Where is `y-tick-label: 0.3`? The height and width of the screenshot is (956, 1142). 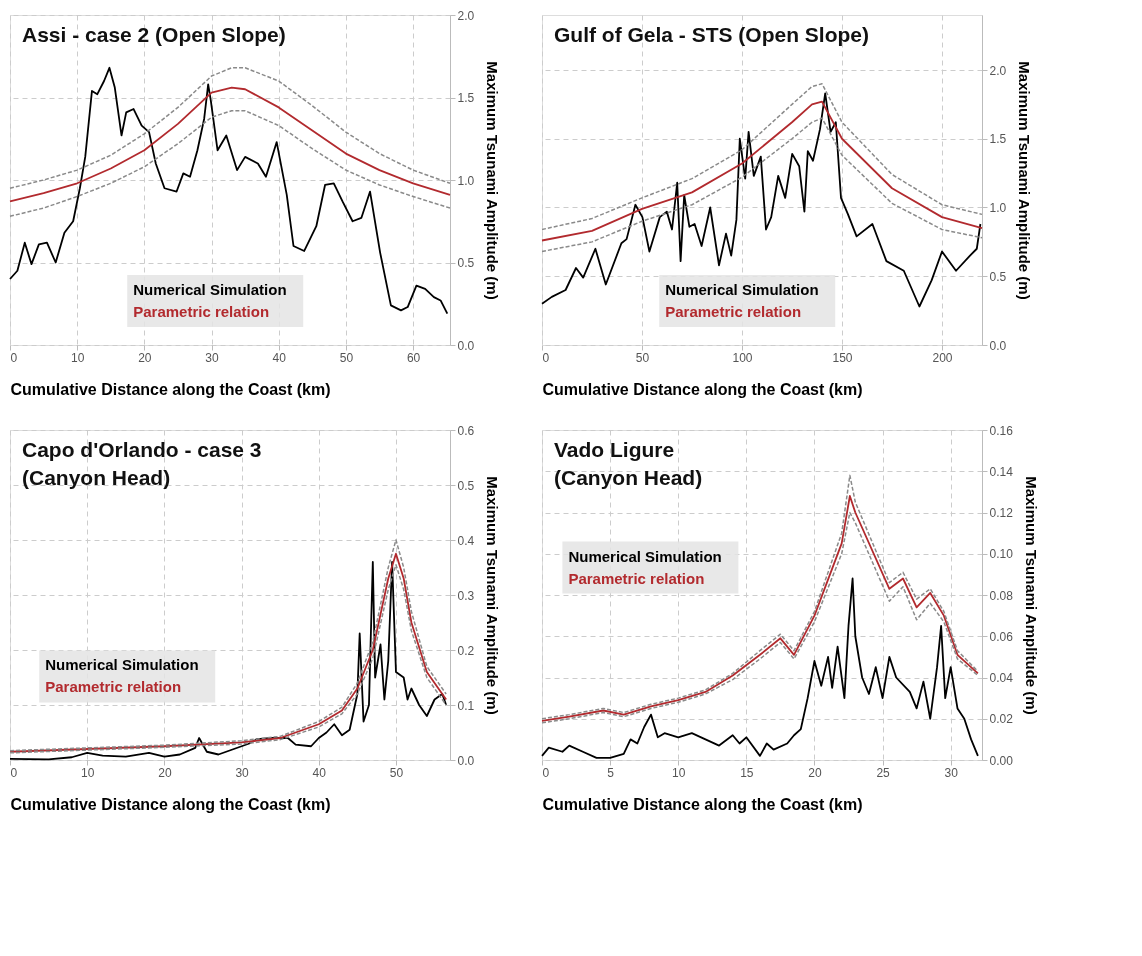
y-tick-label: 0.3 is located at coordinates (466, 595).